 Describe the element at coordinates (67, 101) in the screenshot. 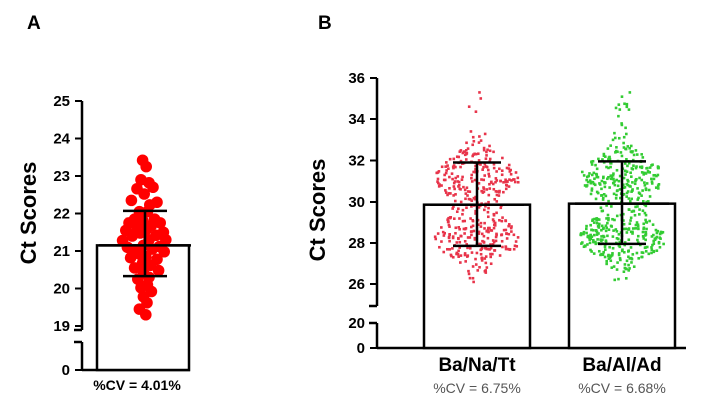

I see `panel-a-ytick-25: 25` at that location.